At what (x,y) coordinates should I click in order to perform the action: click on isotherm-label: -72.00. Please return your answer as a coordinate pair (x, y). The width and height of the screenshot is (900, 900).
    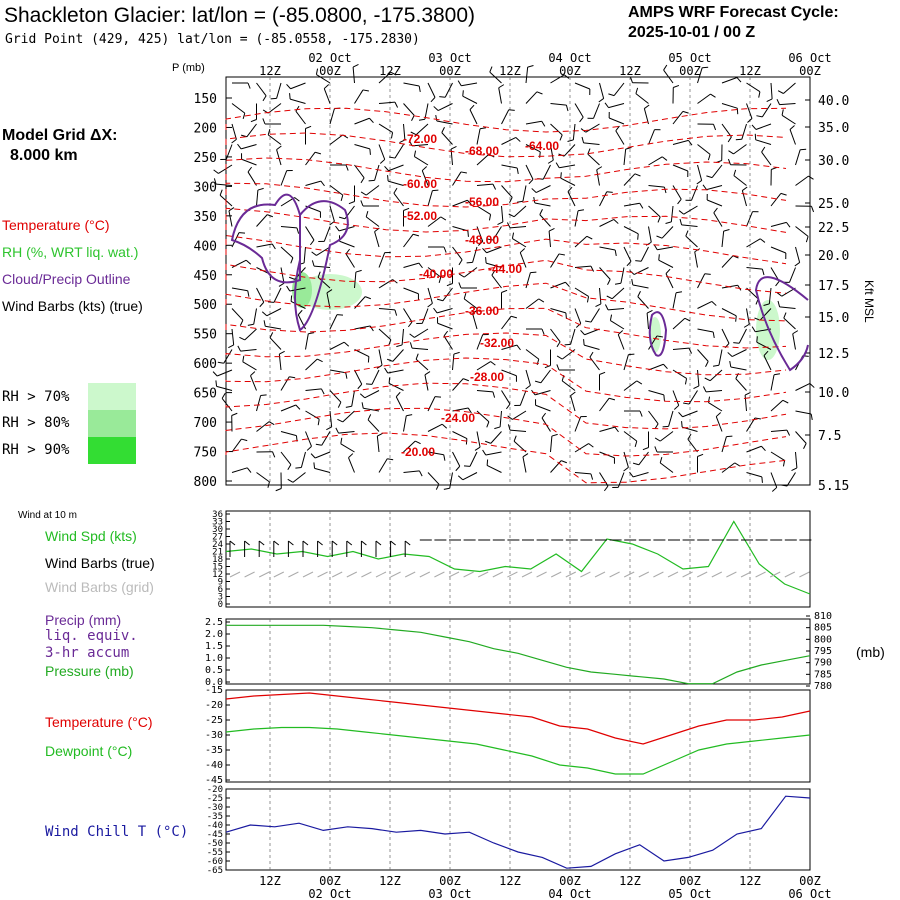
    Looking at the image, I should click on (420, 139).